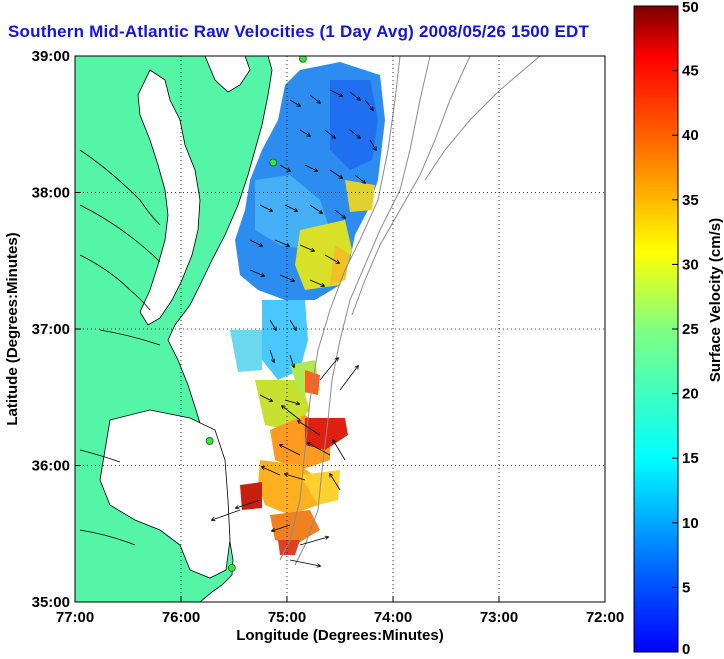 The image size is (724, 659). I want to click on colorbar-tick-label: 50, so click(690, 8).